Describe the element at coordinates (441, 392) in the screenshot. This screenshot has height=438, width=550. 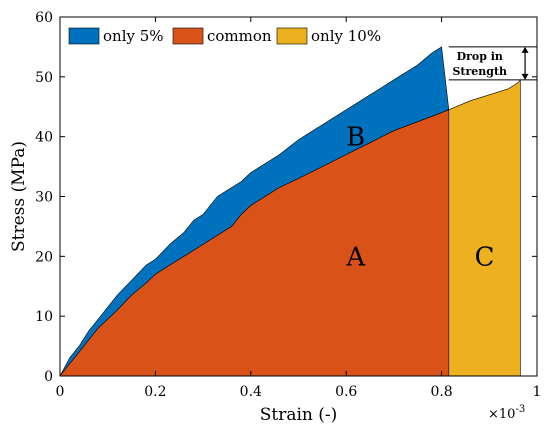
I see `x-tick-label: 0.8` at that location.